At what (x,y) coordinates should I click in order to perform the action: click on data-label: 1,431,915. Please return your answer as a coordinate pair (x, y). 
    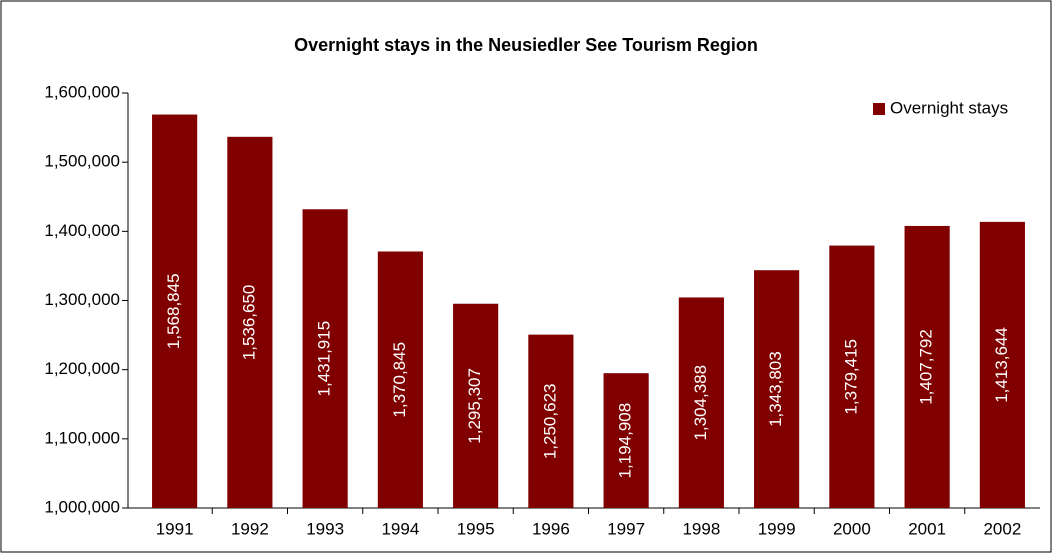
    Looking at the image, I should click on (324, 359).